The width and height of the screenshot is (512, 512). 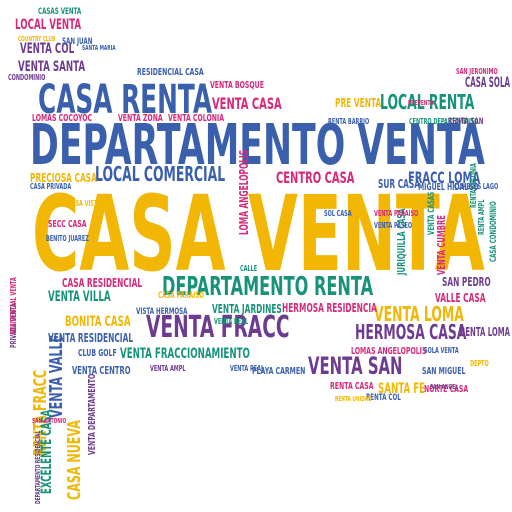 I want to click on word-cloud-word: BONITA CASA, so click(x=98, y=322).